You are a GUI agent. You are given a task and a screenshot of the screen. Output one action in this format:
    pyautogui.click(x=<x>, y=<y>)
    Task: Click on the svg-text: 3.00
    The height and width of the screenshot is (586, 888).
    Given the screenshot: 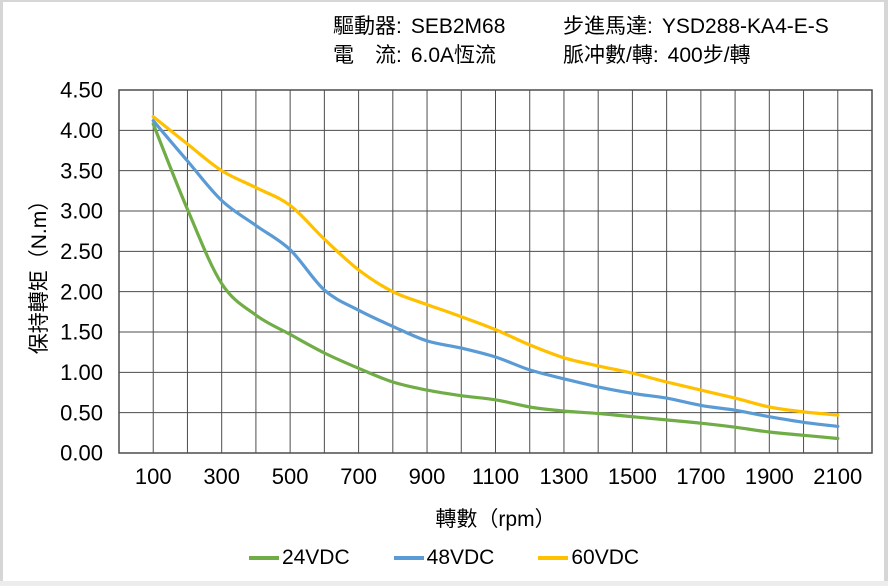 What is the action you would take?
    pyautogui.click(x=81, y=211)
    